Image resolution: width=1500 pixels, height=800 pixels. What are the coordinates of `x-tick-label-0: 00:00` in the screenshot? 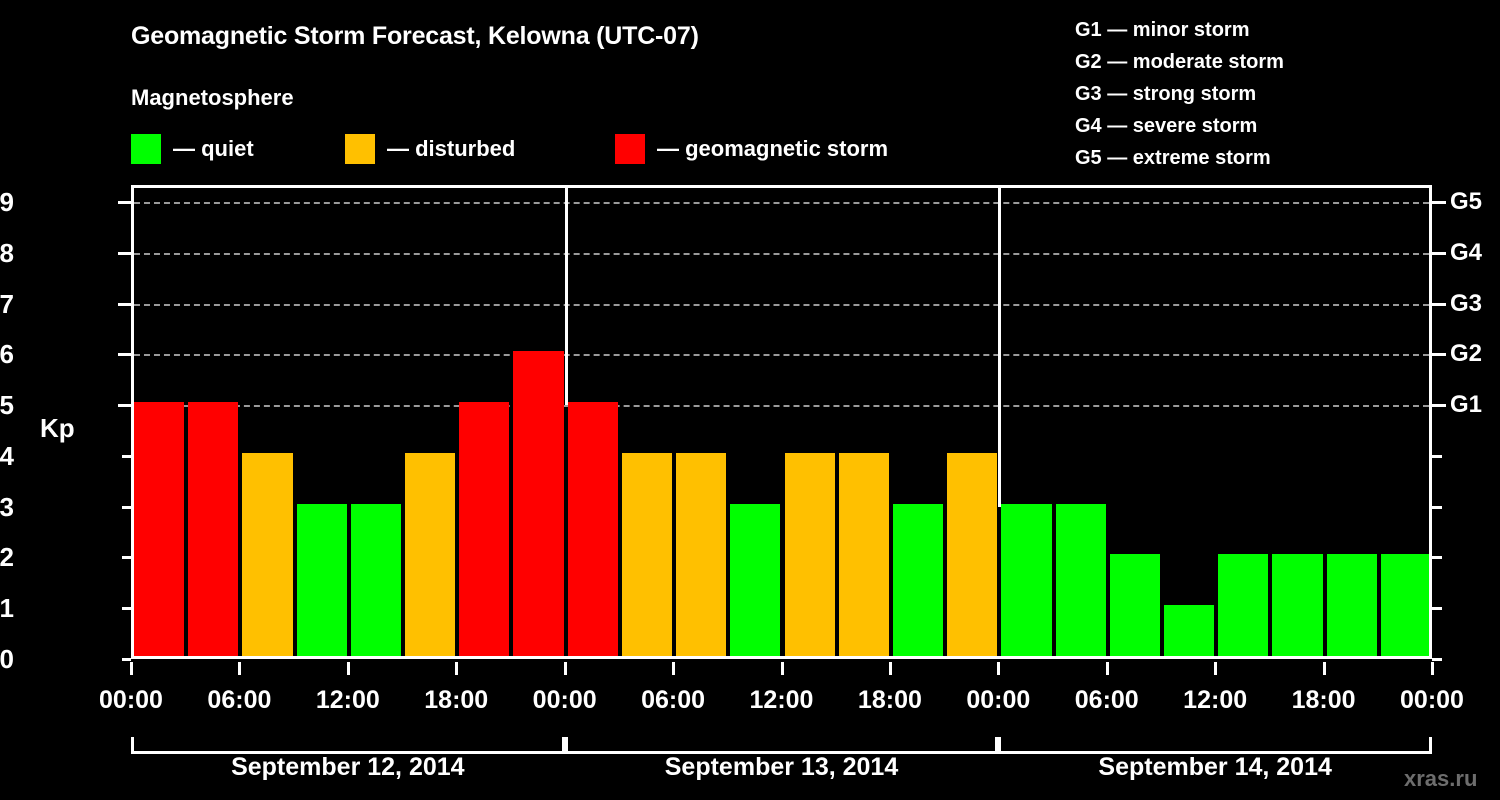 It's located at (131, 700).